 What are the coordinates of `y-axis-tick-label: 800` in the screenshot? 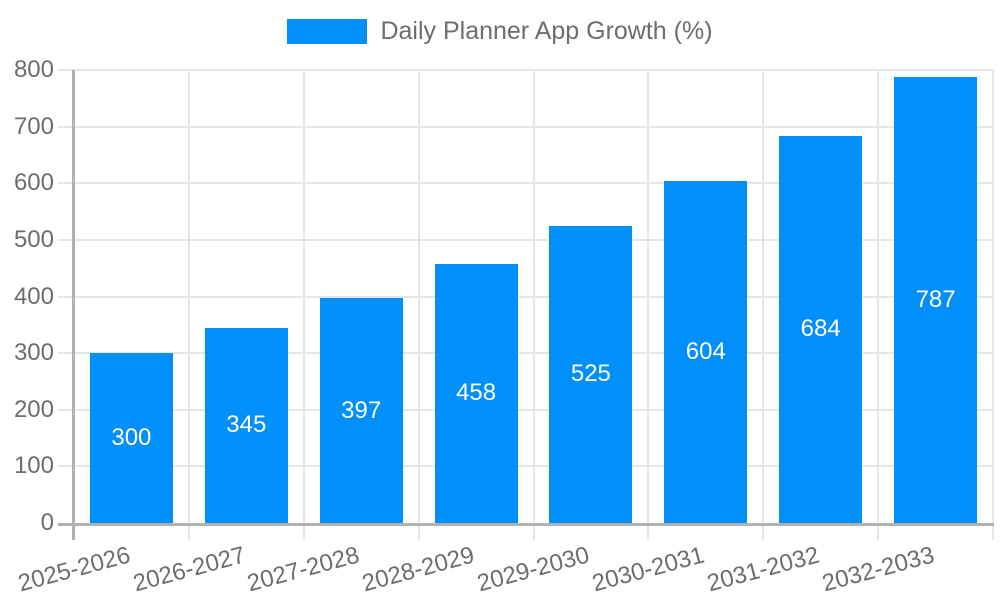 It's located at (33, 69).